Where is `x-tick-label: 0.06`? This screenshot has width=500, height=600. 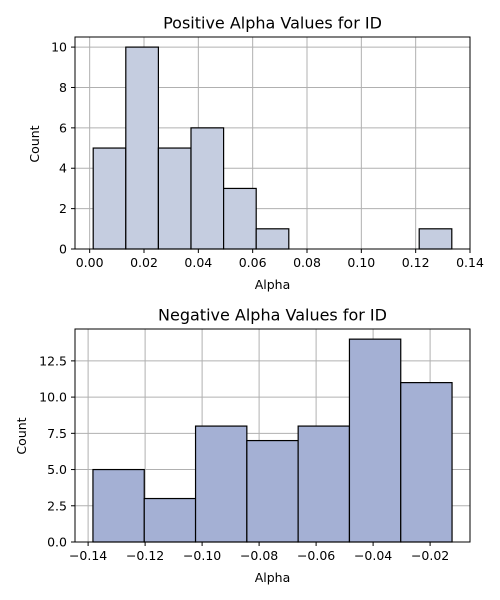
x-tick-label: 0.06 is located at coordinates (253, 262).